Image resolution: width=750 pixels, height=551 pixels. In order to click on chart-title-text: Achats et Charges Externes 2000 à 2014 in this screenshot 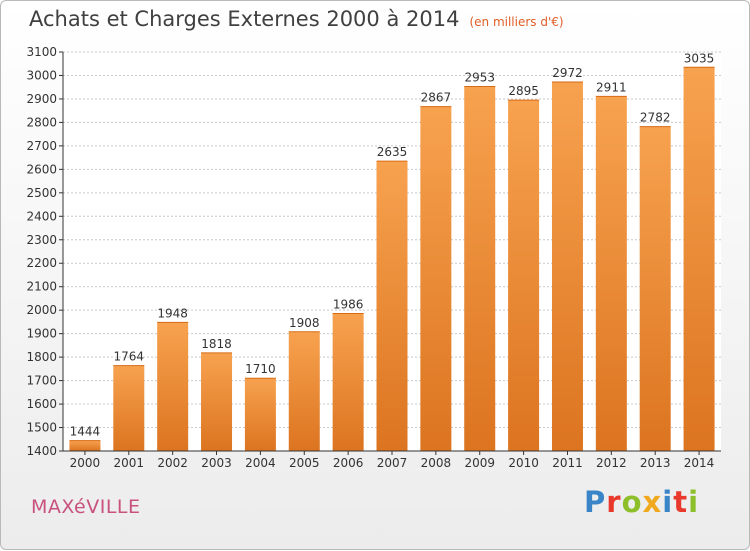, I will do `click(244, 19)`.